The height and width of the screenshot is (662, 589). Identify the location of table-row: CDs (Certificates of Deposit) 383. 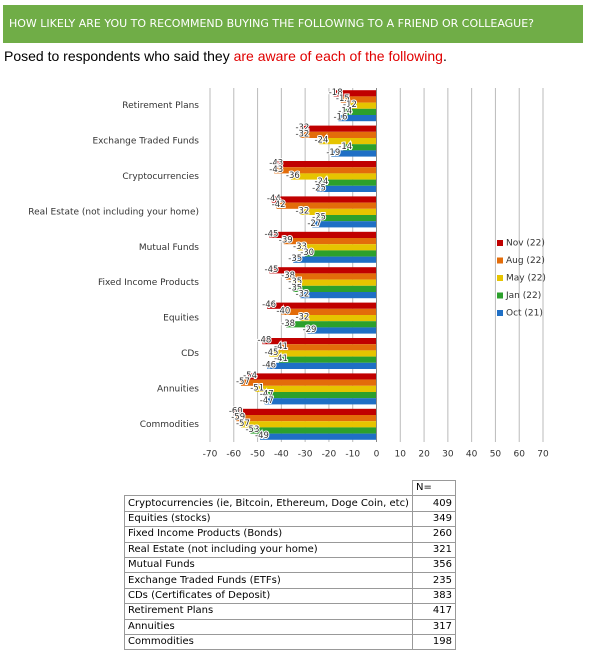
(290, 596).